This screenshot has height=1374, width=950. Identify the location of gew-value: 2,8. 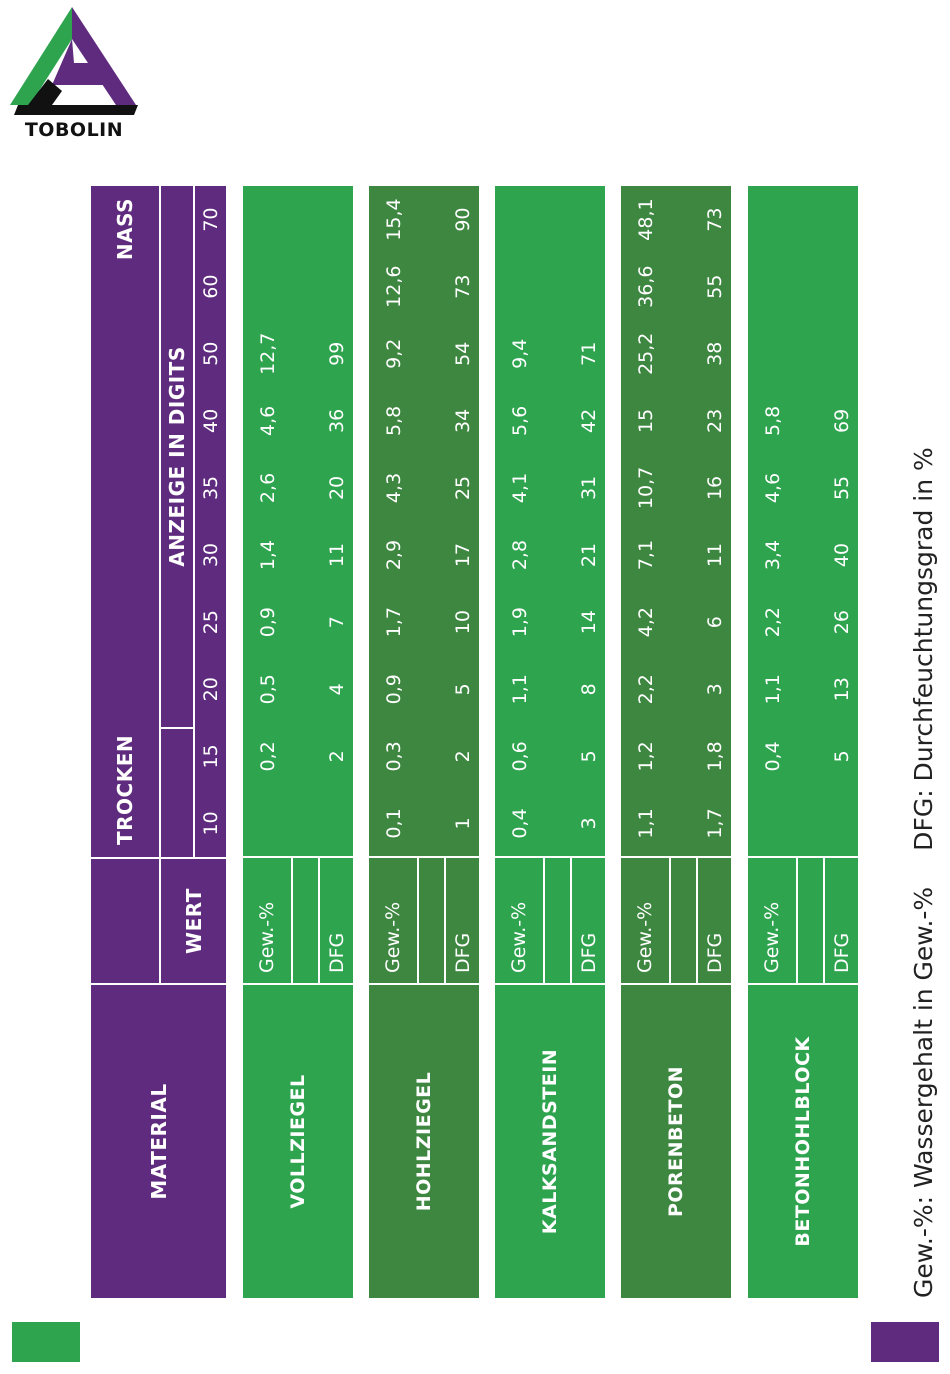
(520, 555).